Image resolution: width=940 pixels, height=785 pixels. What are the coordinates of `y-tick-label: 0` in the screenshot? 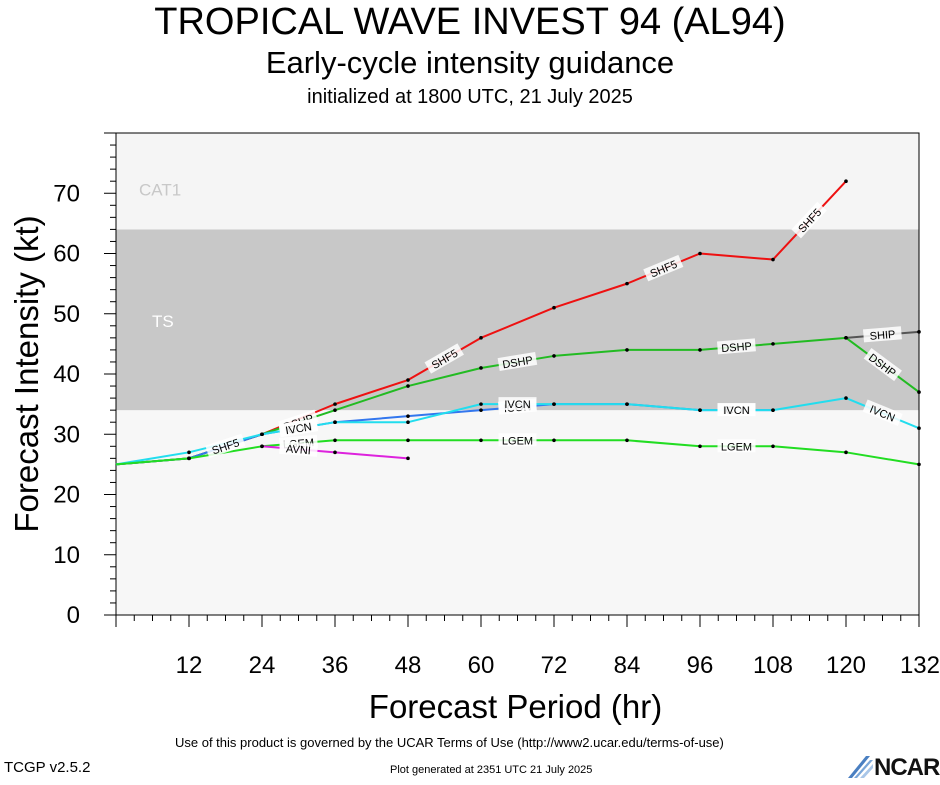 It's located at (73, 615).